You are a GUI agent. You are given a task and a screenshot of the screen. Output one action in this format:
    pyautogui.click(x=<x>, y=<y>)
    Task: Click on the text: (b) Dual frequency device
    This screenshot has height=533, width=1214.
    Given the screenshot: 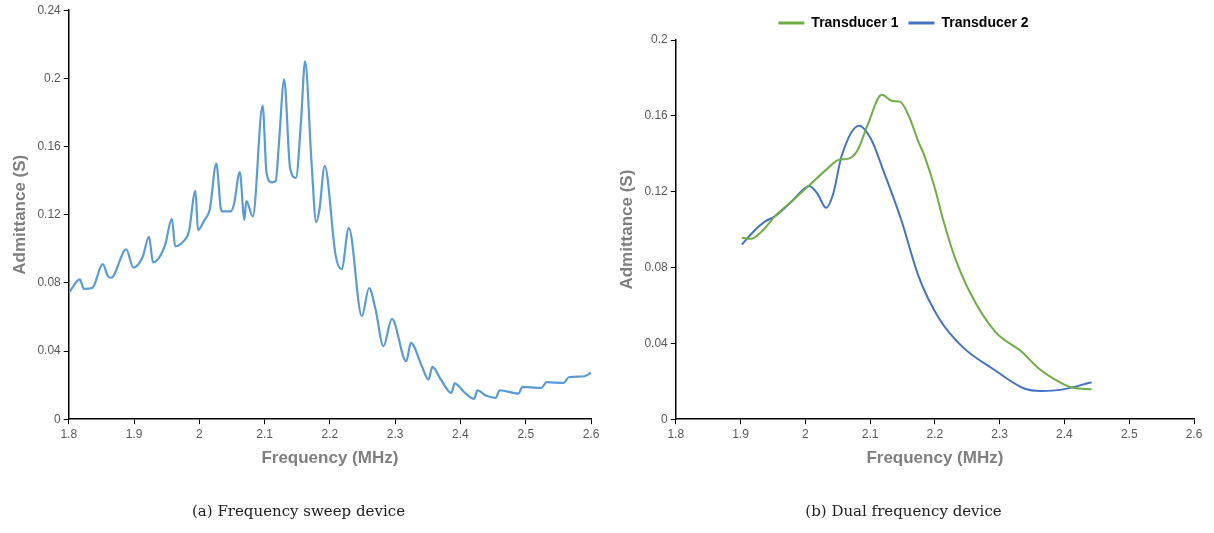 What is the action you would take?
    pyautogui.click(x=903, y=510)
    